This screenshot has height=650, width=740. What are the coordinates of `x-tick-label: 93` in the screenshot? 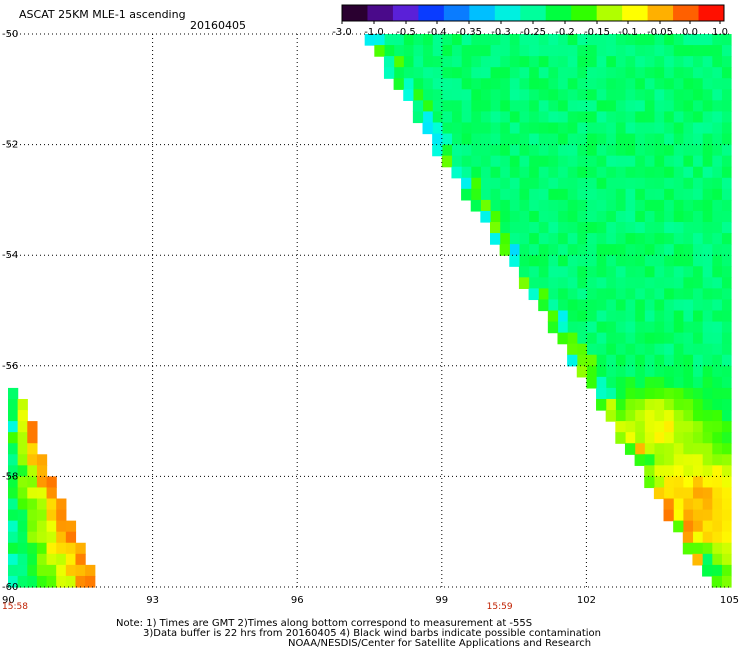 It's located at (152, 600).